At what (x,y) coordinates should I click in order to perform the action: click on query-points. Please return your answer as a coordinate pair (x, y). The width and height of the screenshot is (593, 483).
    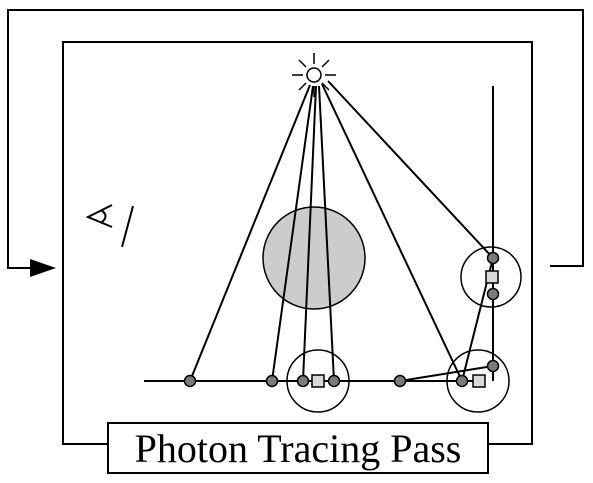
    Looking at the image, I should click on (405, 329).